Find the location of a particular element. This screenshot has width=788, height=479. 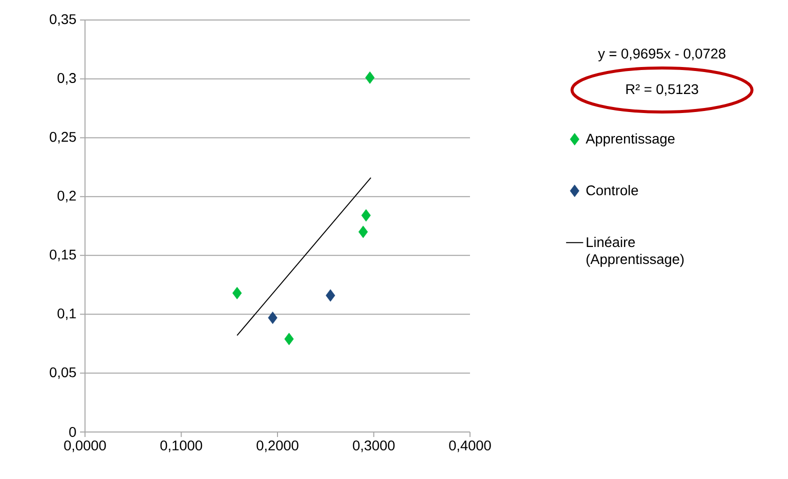

legend-label: Apprentissage is located at coordinates (630, 139).